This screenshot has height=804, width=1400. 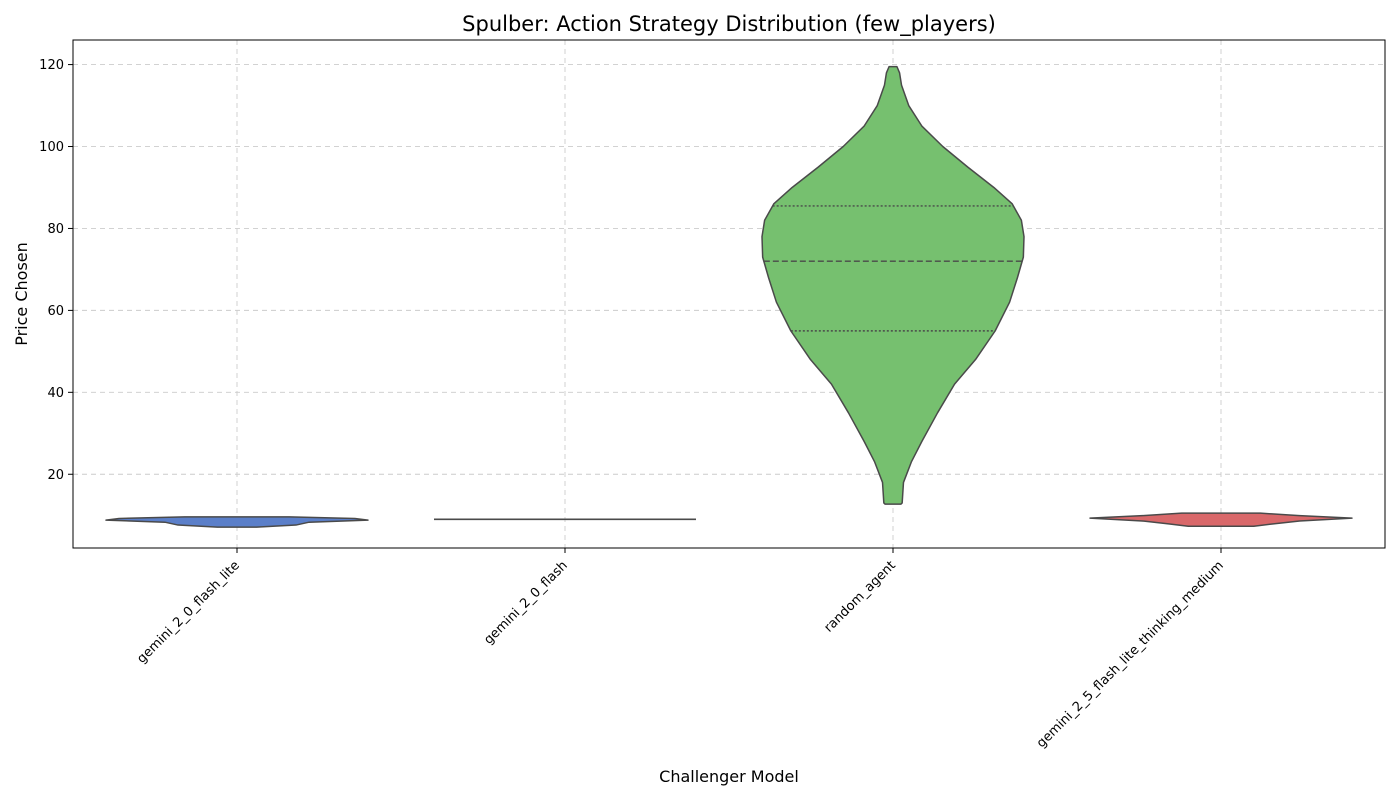 What do you see at coordinates (56, 270) in the screenshot?
I see `y-ticks: 20 40 60 80 100 120` at bounding box center [56, 270].